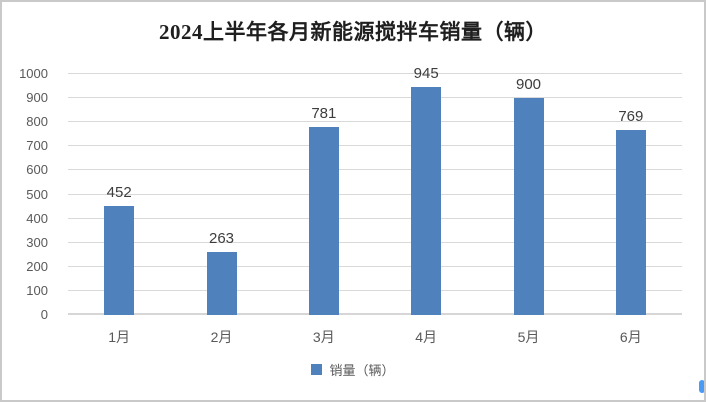 This screenshot has height=402, width=706. Describe the element at coordinates (37, 218) in the screenshot. I see `y-tick-label: 400` at that location.